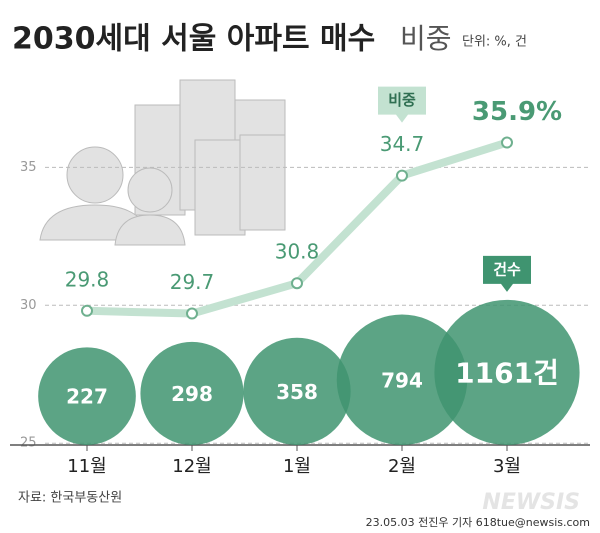  I want to click on x-tick-label: 2월, so click(402, 466).